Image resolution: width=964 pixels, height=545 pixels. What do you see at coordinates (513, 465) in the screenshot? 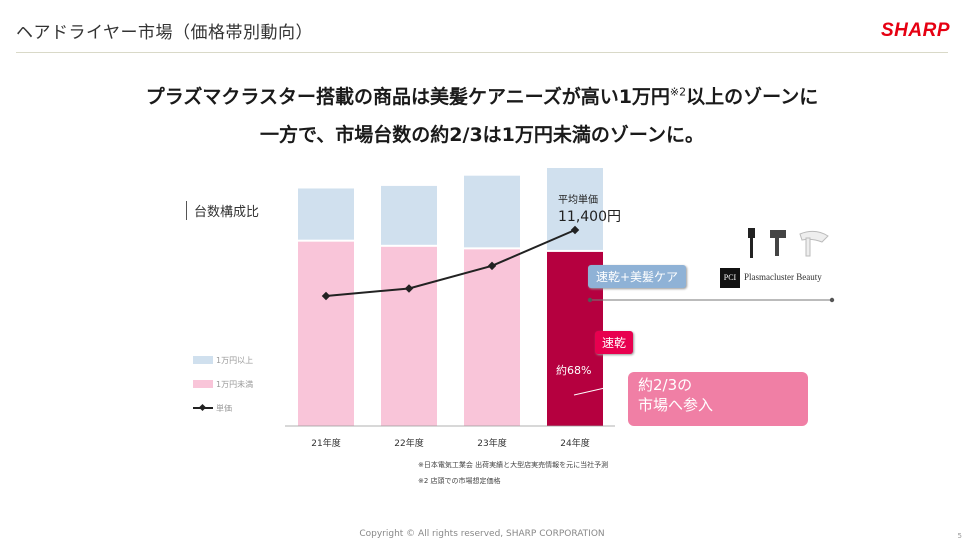
I see `note-1: ※日本電気工業会 出荷実績と大型店実売情報を元に当社予測` at bounding box center [513, 465].